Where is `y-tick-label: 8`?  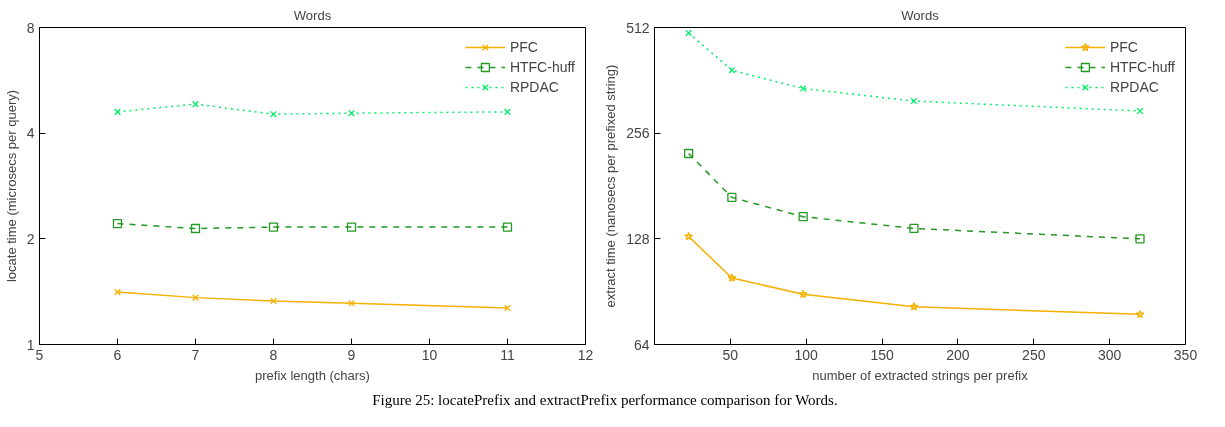 y-tick-label: 8 is located at coordinates (30, 27).